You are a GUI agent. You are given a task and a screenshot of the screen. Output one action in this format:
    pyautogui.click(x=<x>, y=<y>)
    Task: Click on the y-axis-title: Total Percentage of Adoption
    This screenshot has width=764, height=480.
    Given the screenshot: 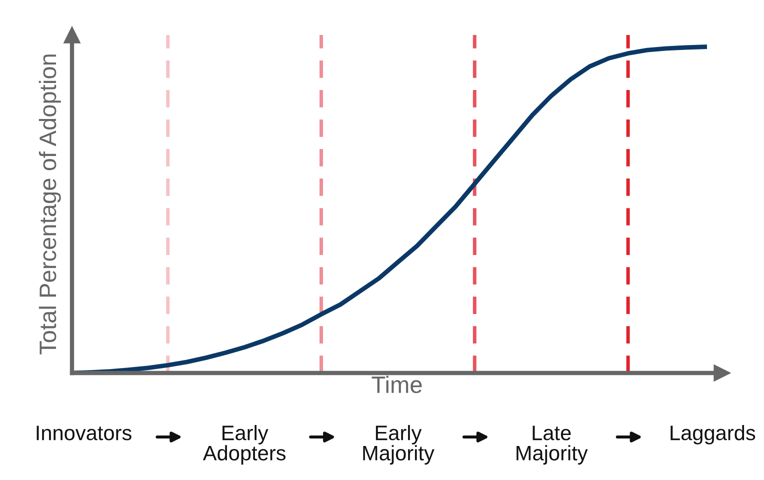 What is the action you would take?
    pyautogui.click(x=49, y=204)
    